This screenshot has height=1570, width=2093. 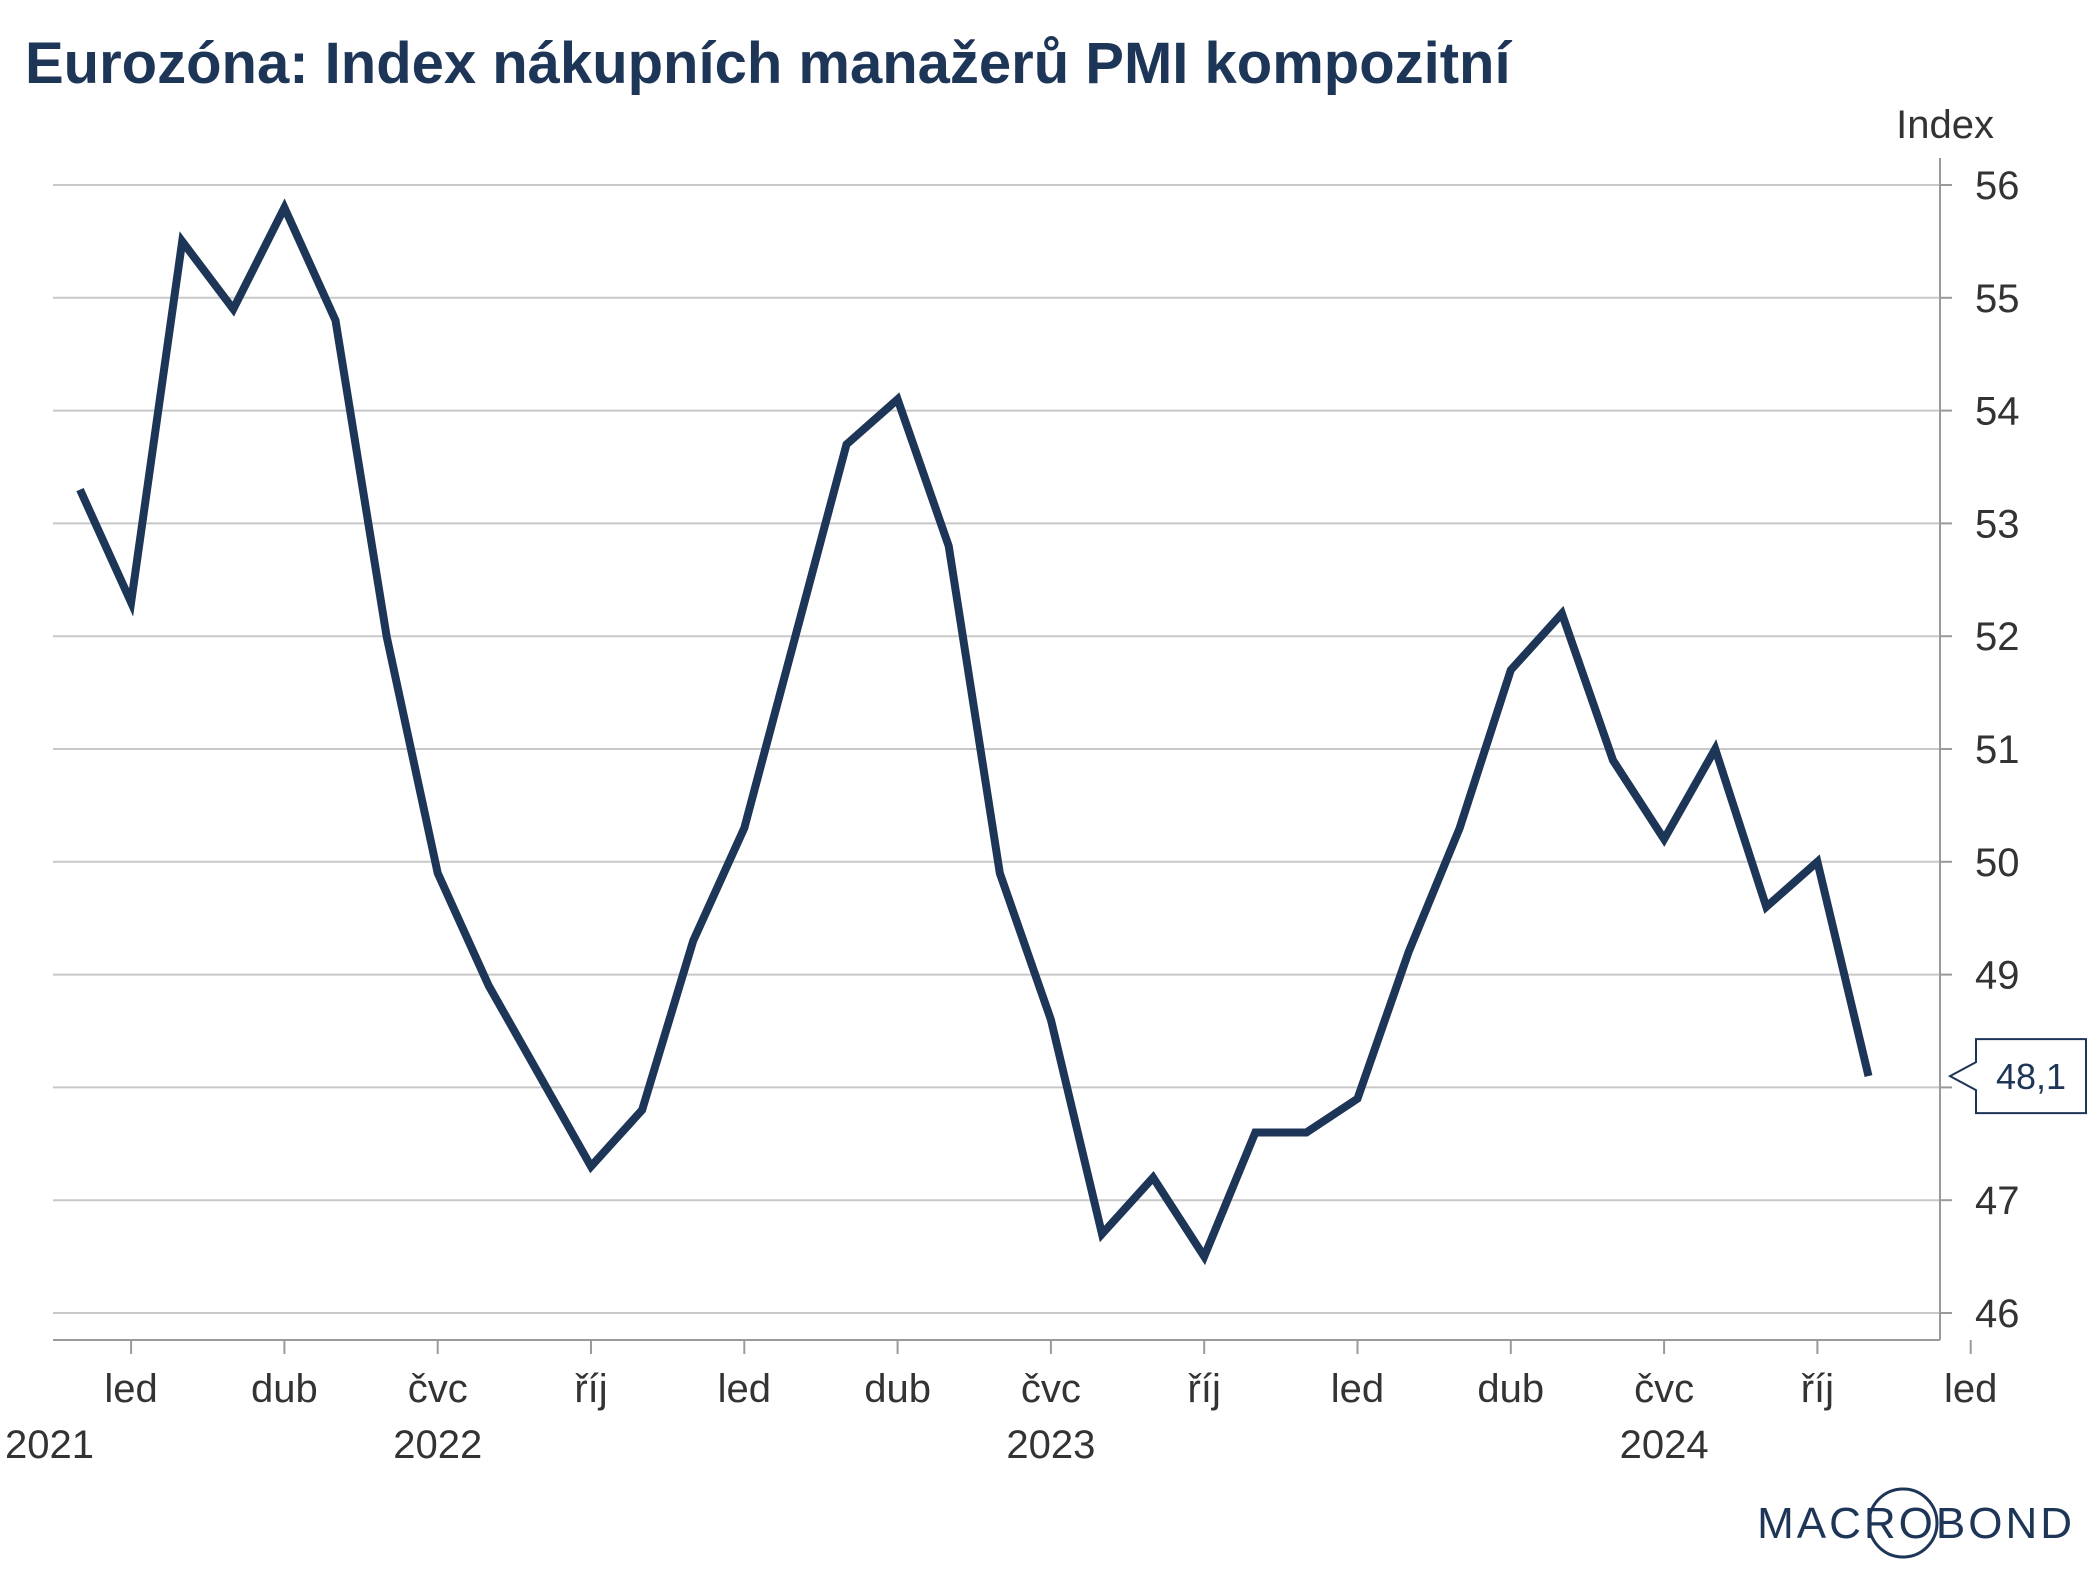 I want to click on y-tick-label: 49, so click(x=1997, y=976).